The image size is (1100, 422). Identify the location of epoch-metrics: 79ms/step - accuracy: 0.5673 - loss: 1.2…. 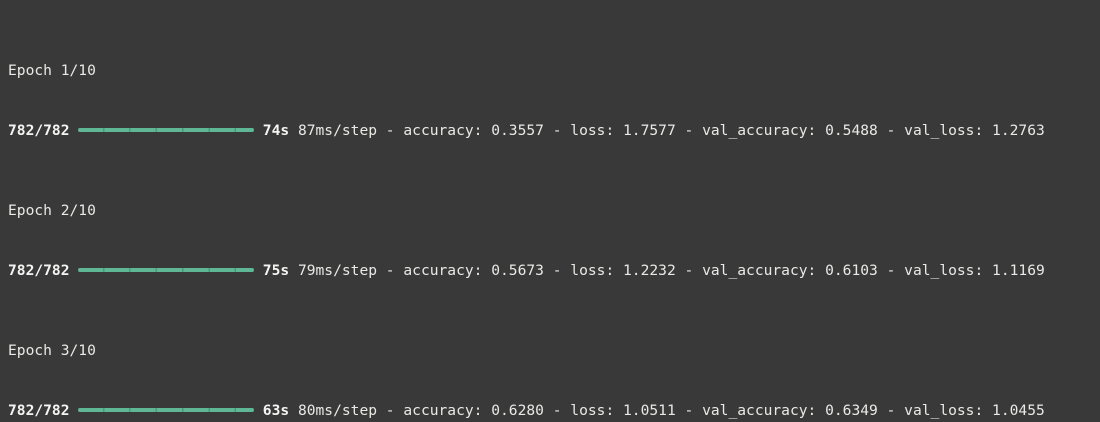
(671, 270).